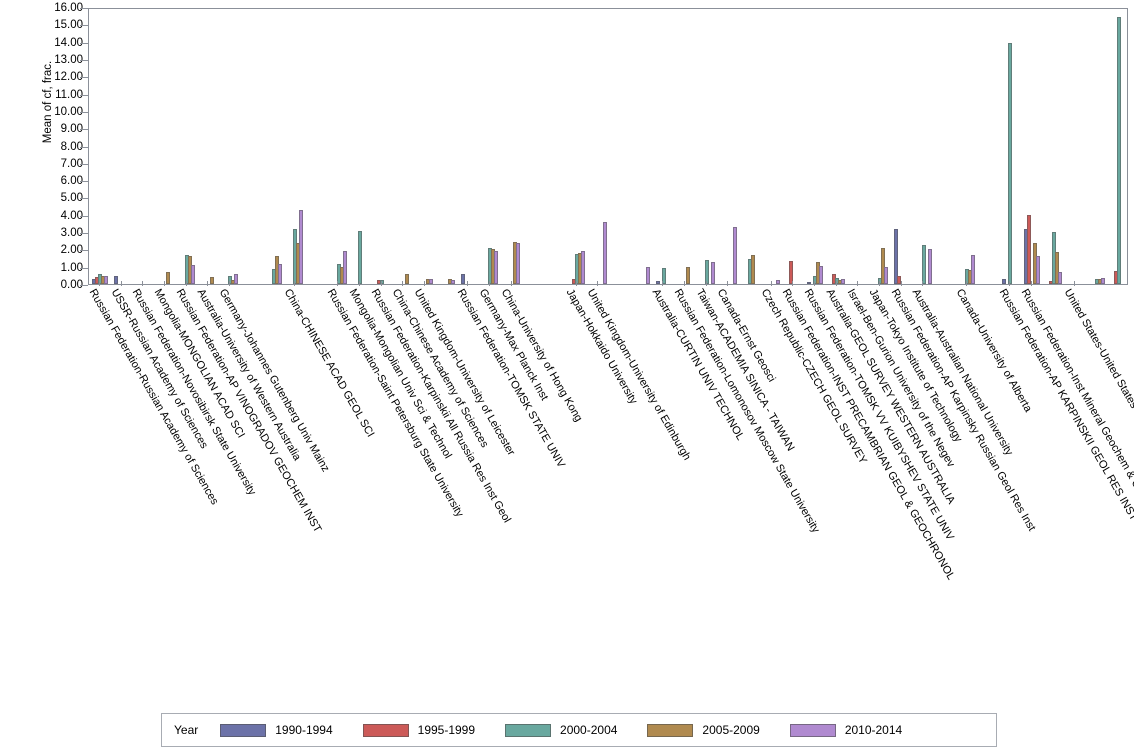 This screenshot has height=756, width=1134. What do you see at coordinates (276, 730) in the screenshot?
I see `legend-item: 1990-1994` at bounding box center [276, 730].